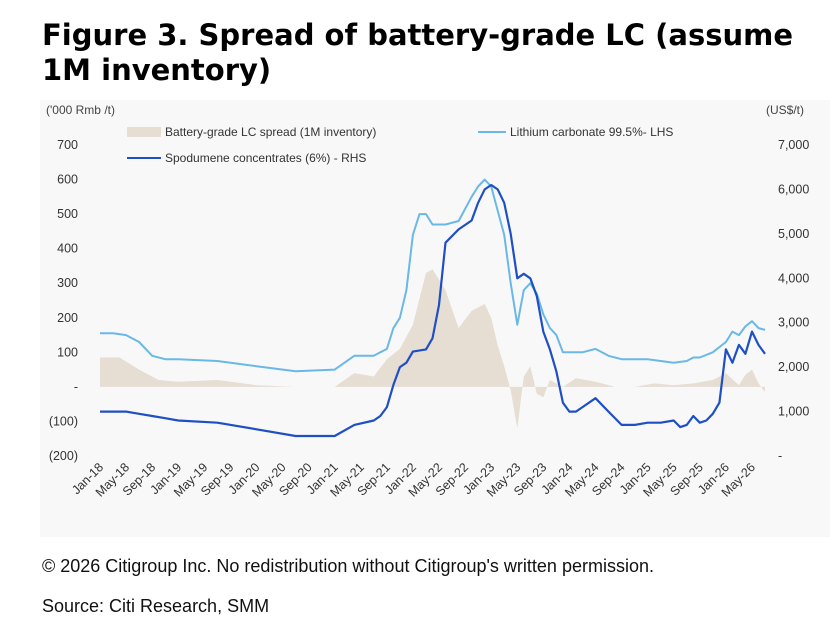  What do you see at coordinates (67, 318) in the screenshot?
I see `left-axis-tick-label: 200` at bounding box center [67, 318].